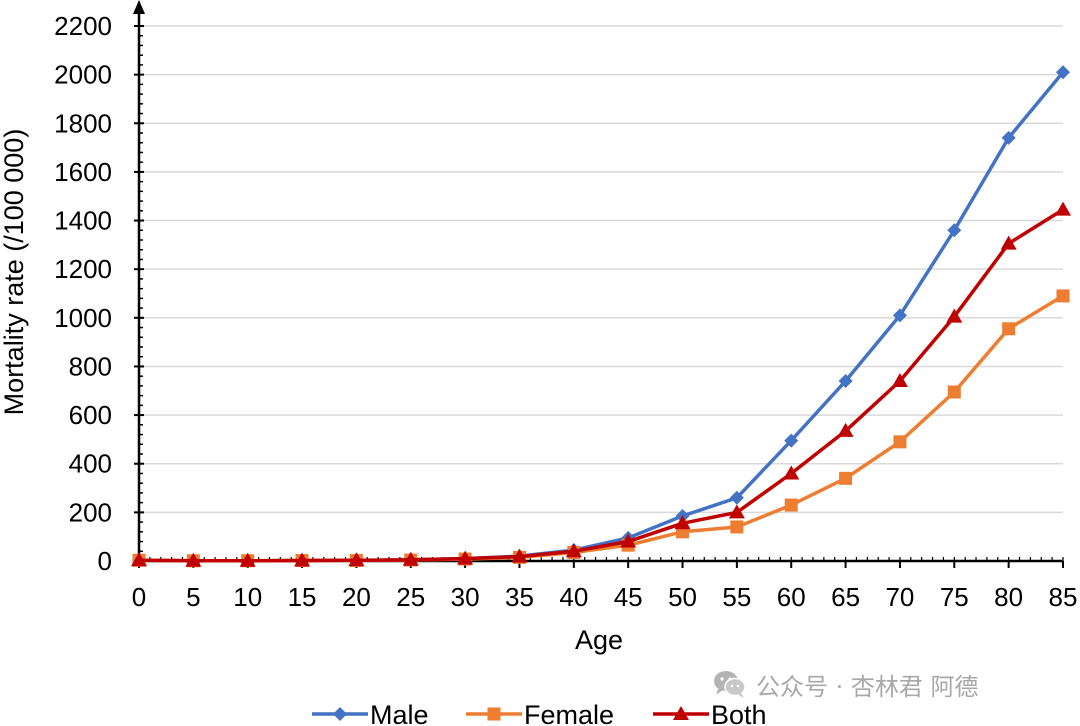 The width and height of the screenshot is (1080, 726). What do you see at coordinates (845, 597) in the screenshot?
I see `x-tick-label: 65` at bounding box center [845, 597].